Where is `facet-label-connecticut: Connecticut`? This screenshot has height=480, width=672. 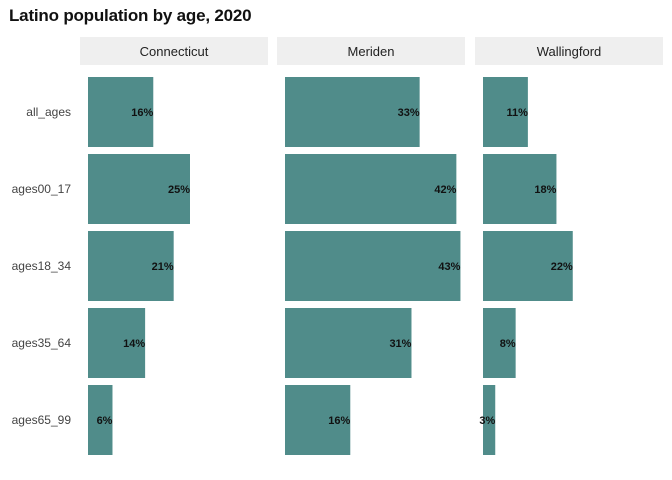
facet-label-connecticut: Connecticut is located at coordinates (174, 51).